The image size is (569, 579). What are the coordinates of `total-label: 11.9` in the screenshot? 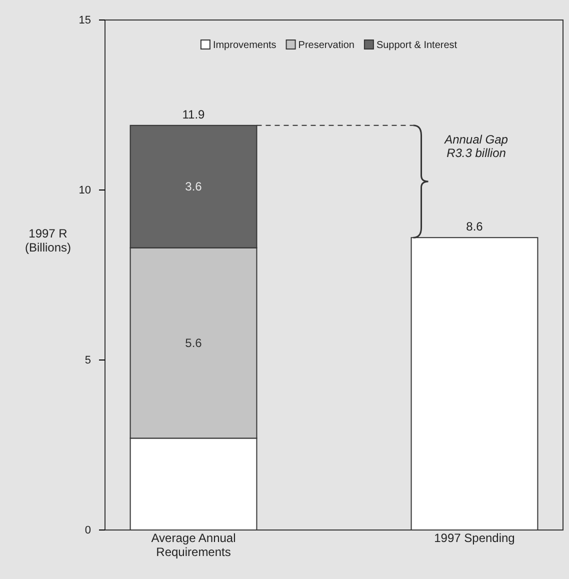 It's located at (194, 114).